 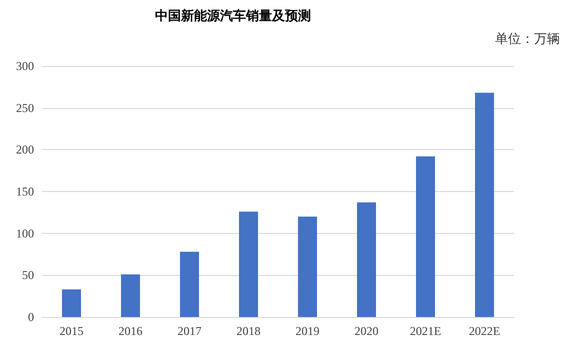 What do you see at coordinates (366, 331) in the screenshot?
I see `x-tick-label: 2020` at bounding box center [366, 331].